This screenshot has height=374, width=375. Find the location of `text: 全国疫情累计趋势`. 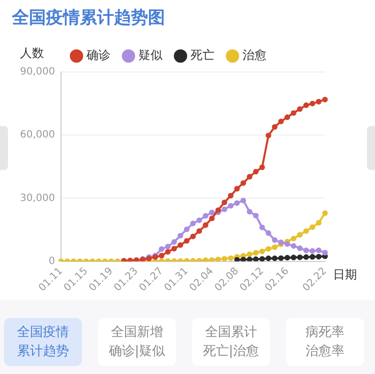

text: 全国疫情累计趋势 is located at coordinates (43, 342).